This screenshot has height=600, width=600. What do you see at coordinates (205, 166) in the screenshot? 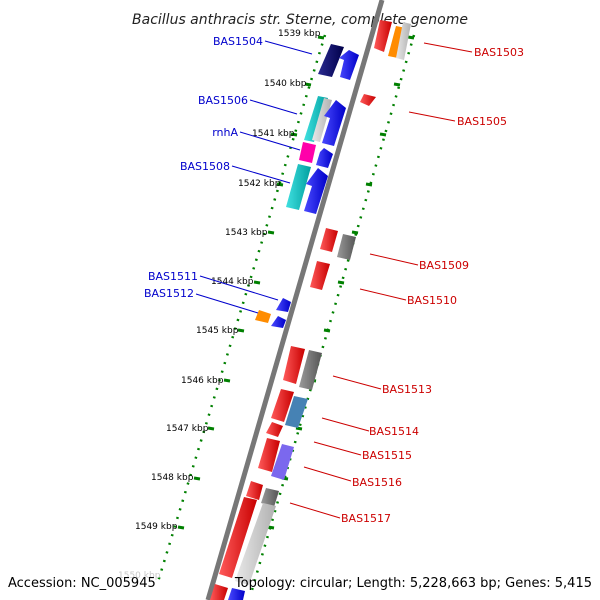
I see `gene-label-left: BAS1508` at bounding box center [205, 166].